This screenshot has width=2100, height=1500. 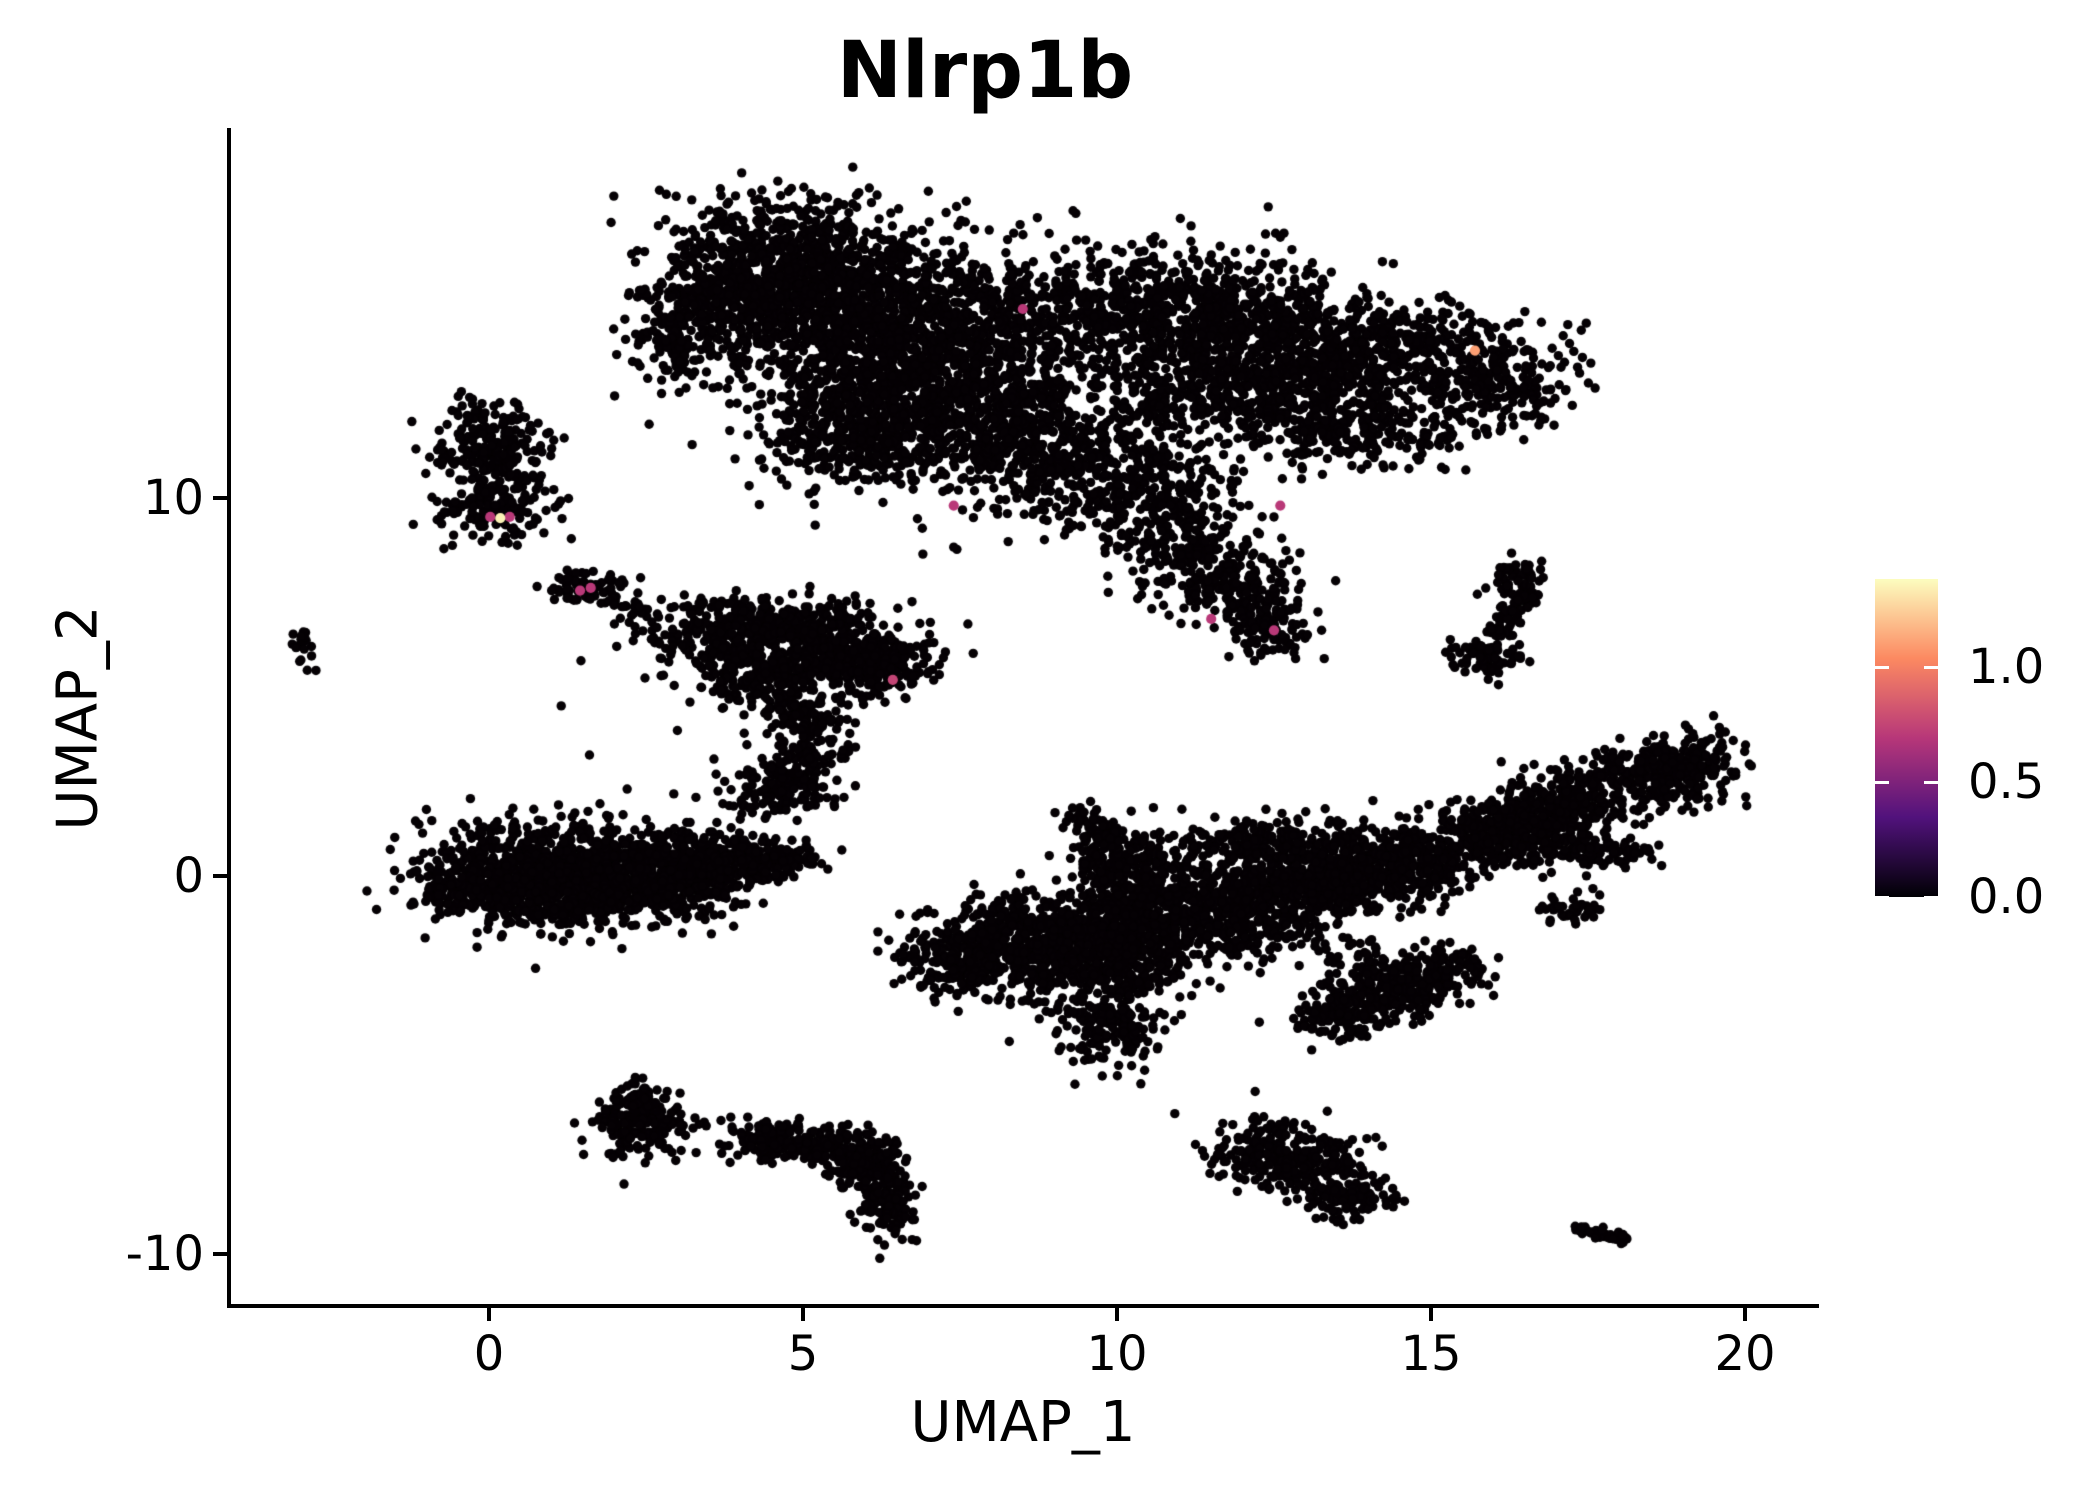 What do you see at coordinates (2006, 897) in the screenshot?
I see `colorbar-tick-label: 0.0` at bounding box center [2006, 897].